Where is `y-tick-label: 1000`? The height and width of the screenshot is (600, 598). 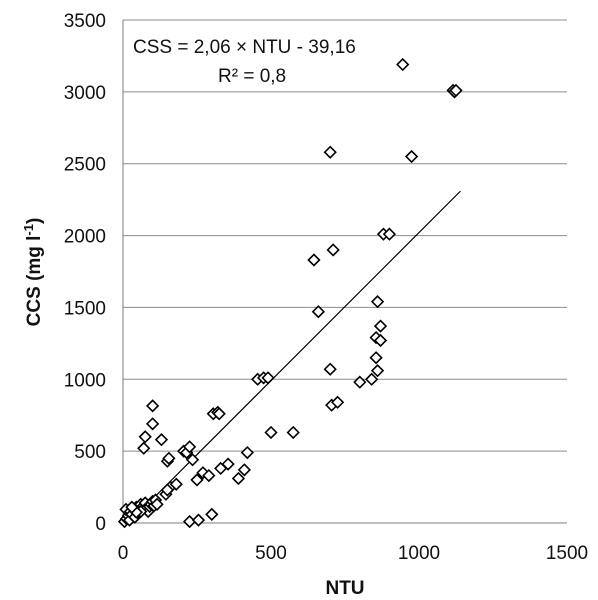 y-tick-label: 1000 is located at coordinates (85, 380).